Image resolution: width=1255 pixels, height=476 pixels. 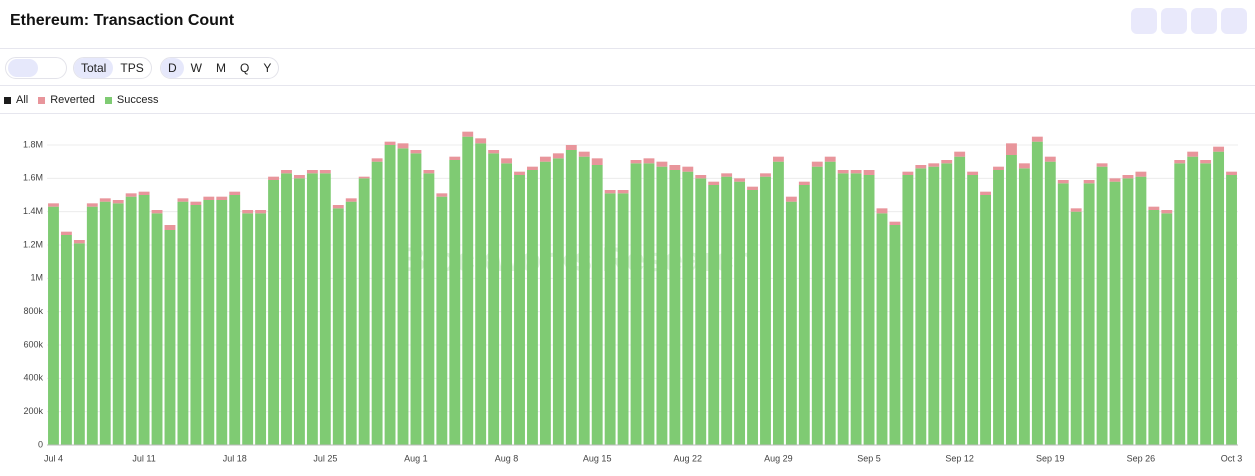 I want to click on y-tick-label: 200k, so click(x=33, y=411).